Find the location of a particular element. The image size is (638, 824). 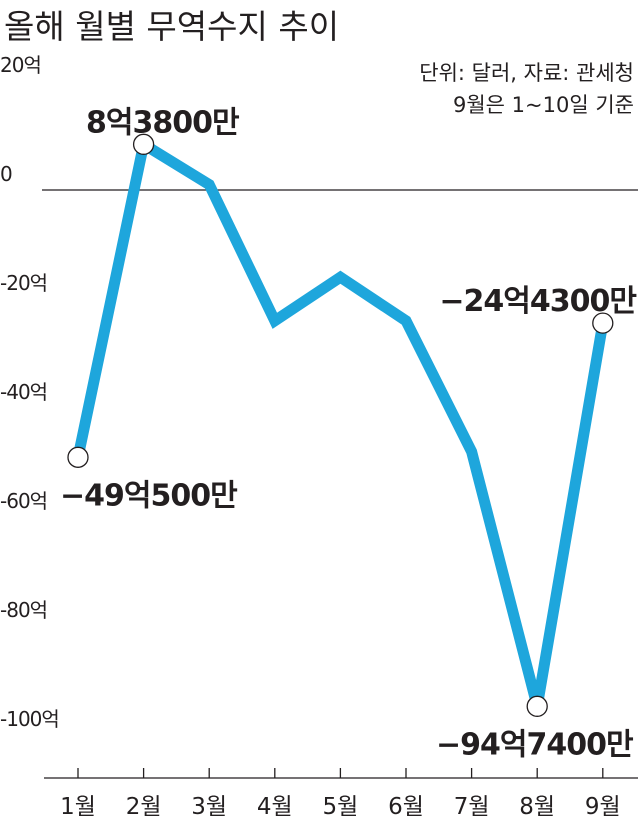

y-tick-label: -20억 is located at coordinates (23, 283).